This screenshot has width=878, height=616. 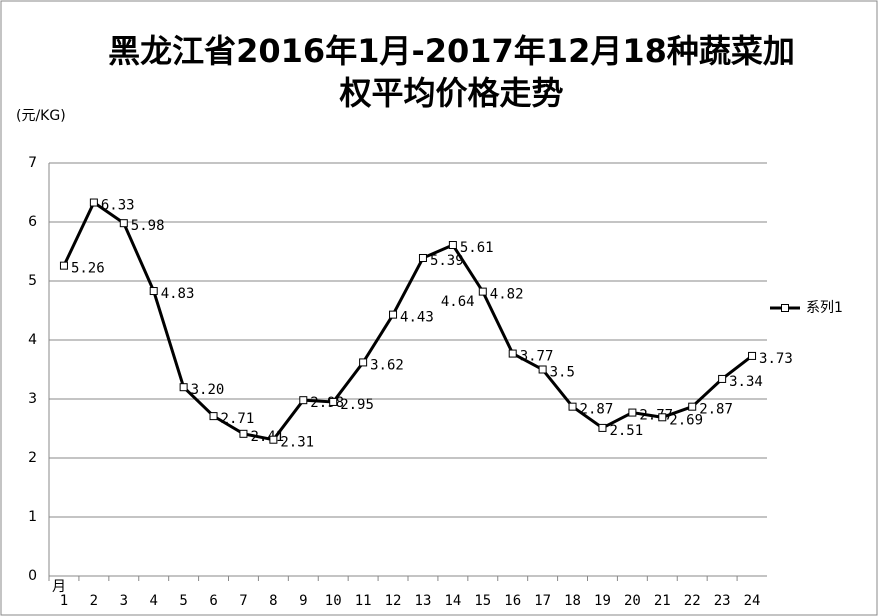 I want to click on x-tick-label: 23, so click(x=722, y=601).